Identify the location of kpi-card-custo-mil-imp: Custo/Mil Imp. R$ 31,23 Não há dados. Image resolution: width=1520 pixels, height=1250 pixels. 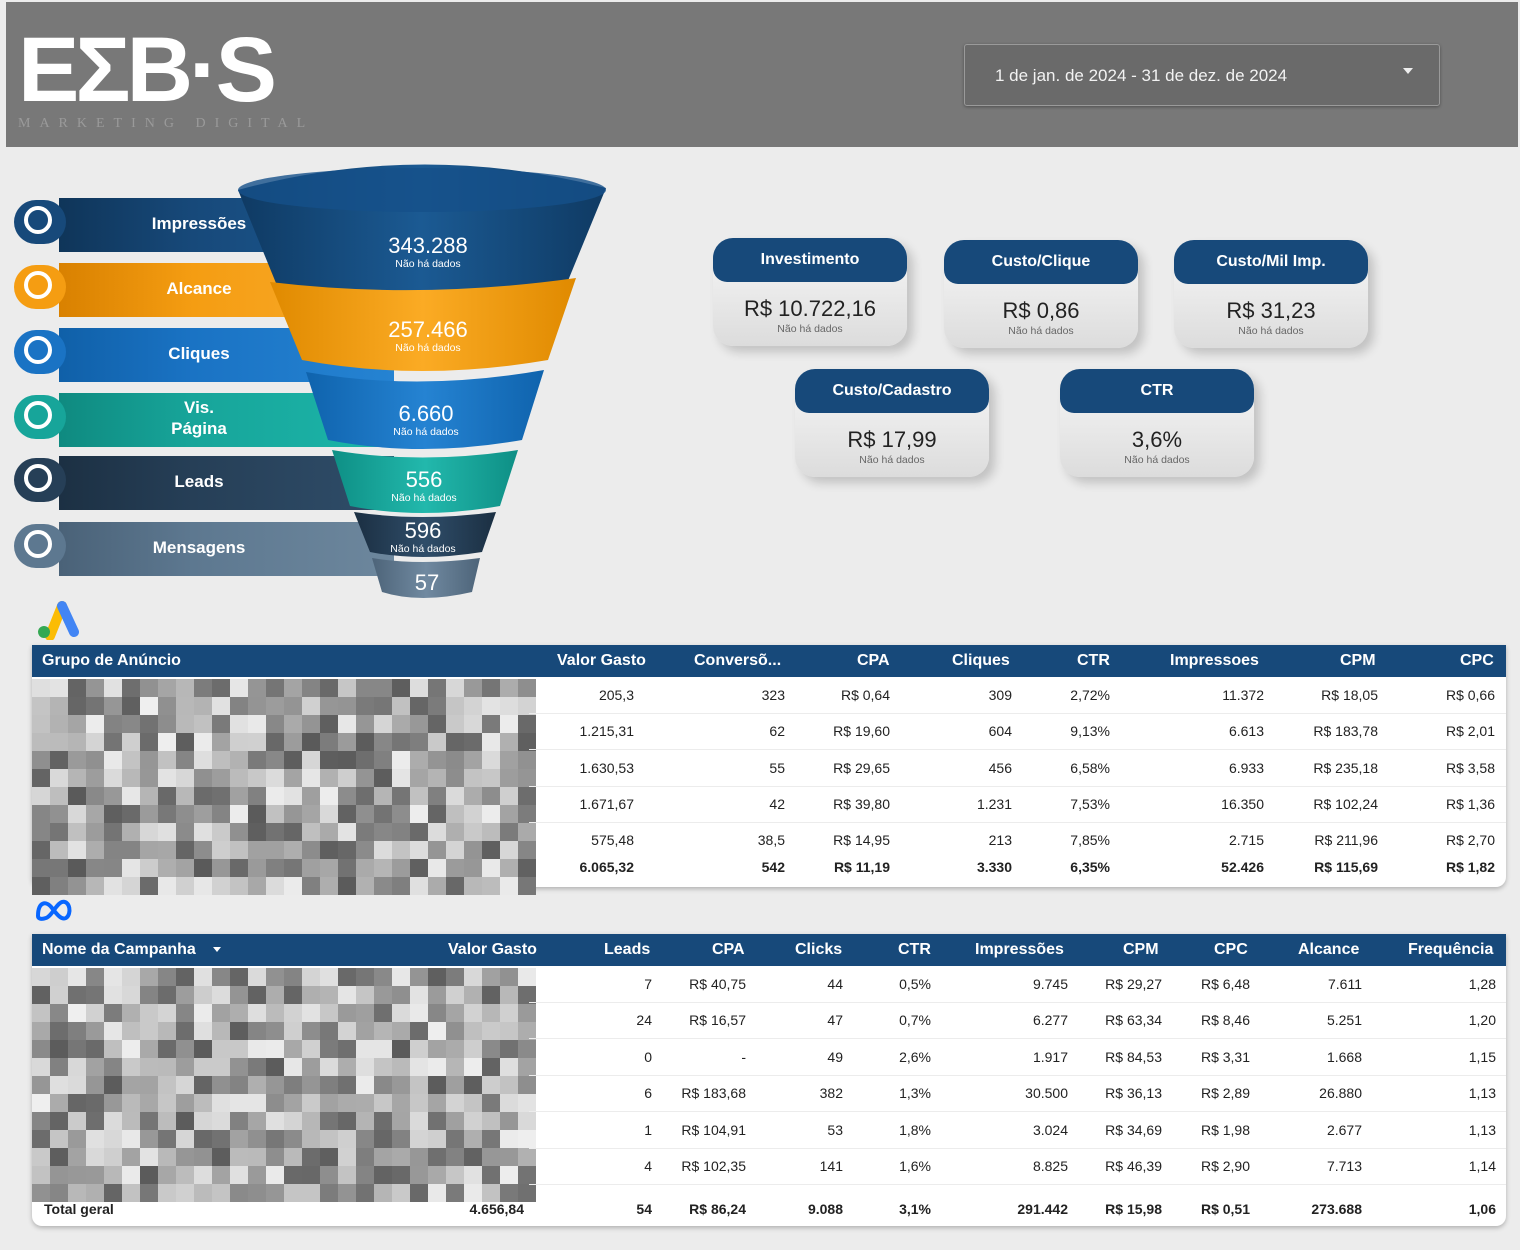
(1271, 294).